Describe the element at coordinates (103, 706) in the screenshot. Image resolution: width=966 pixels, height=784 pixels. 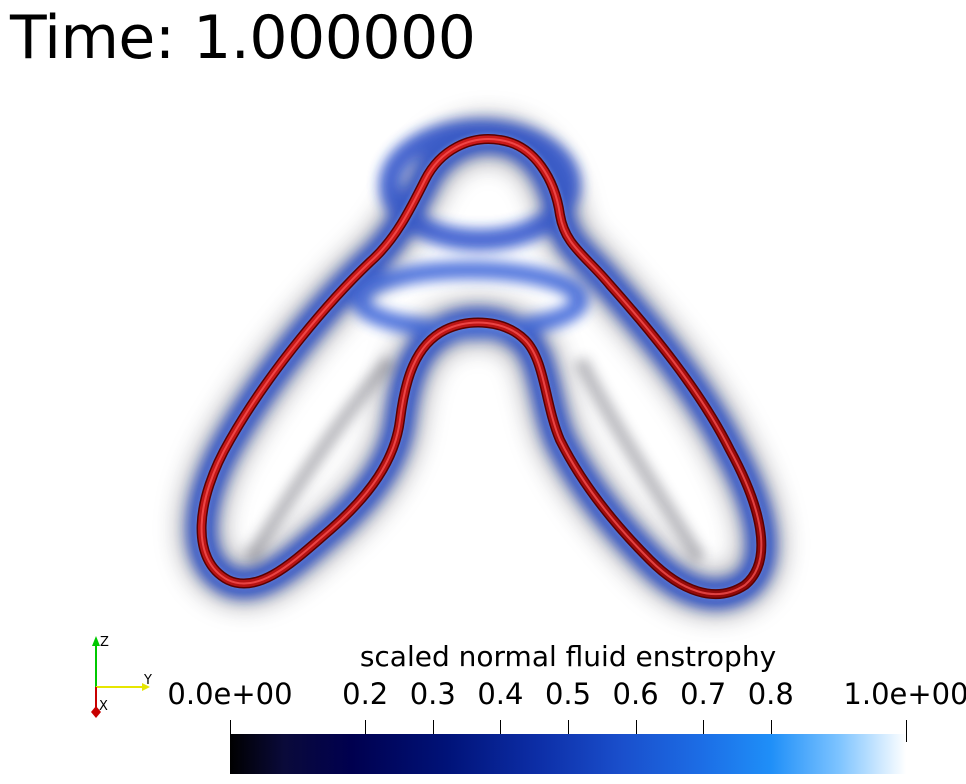
I see `x-axis-label: X` at that location.